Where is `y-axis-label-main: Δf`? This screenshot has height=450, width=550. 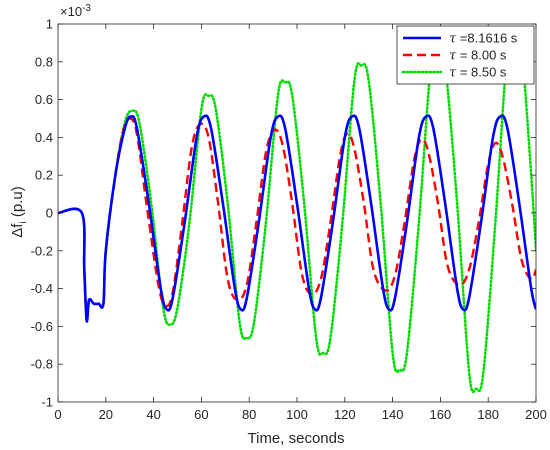 y-axis-label-main: Δf is located at coordinates (17, 230).